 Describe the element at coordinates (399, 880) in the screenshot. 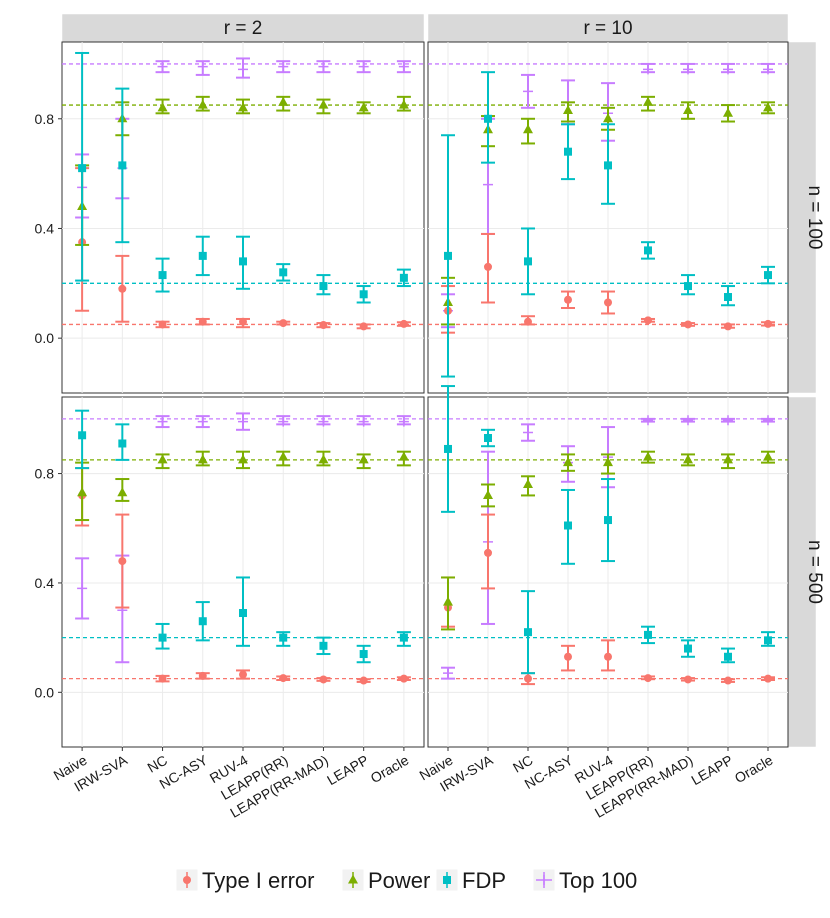

I see `legend-label: Power` at that location.